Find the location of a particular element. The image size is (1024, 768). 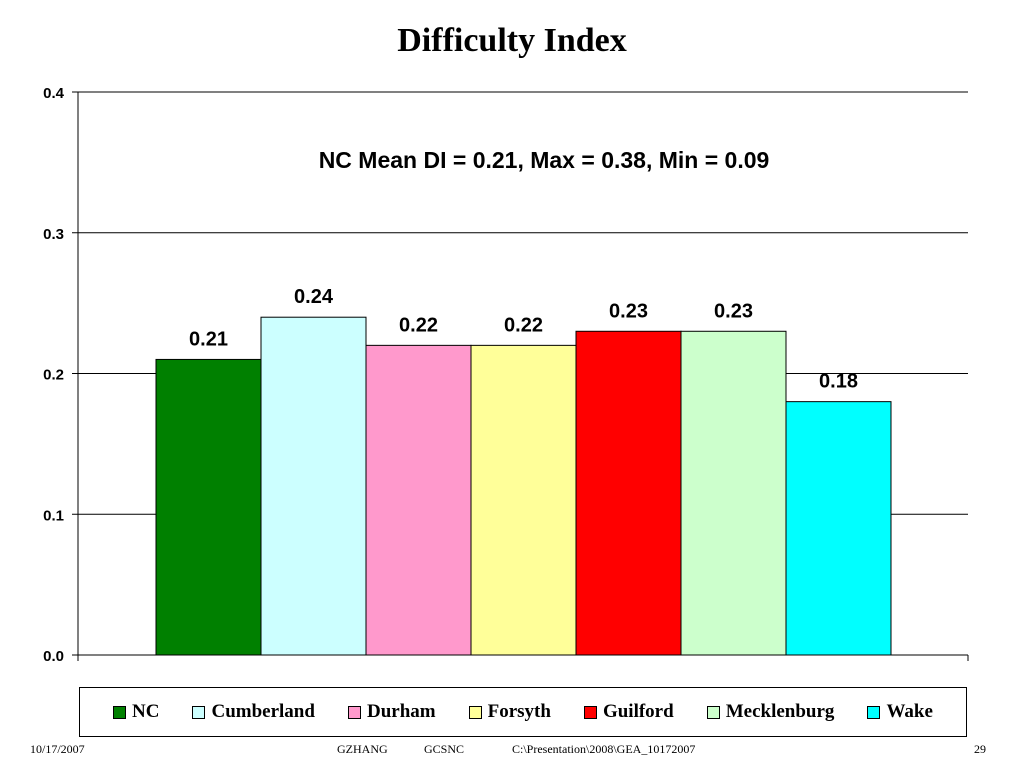

data-label: 0.21 is located at coordinates (208, 339).